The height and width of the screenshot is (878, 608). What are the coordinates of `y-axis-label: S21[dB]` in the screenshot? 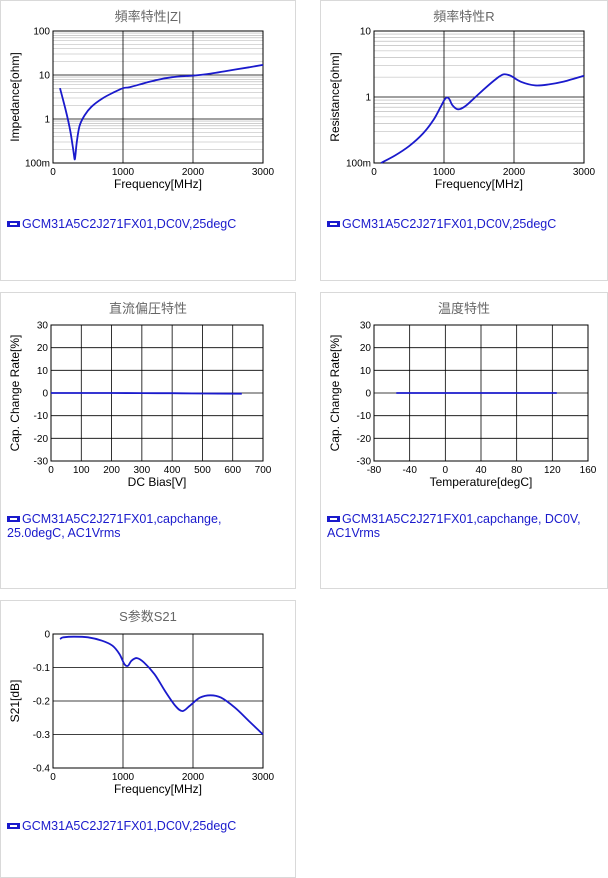 It's located at (15, 701).